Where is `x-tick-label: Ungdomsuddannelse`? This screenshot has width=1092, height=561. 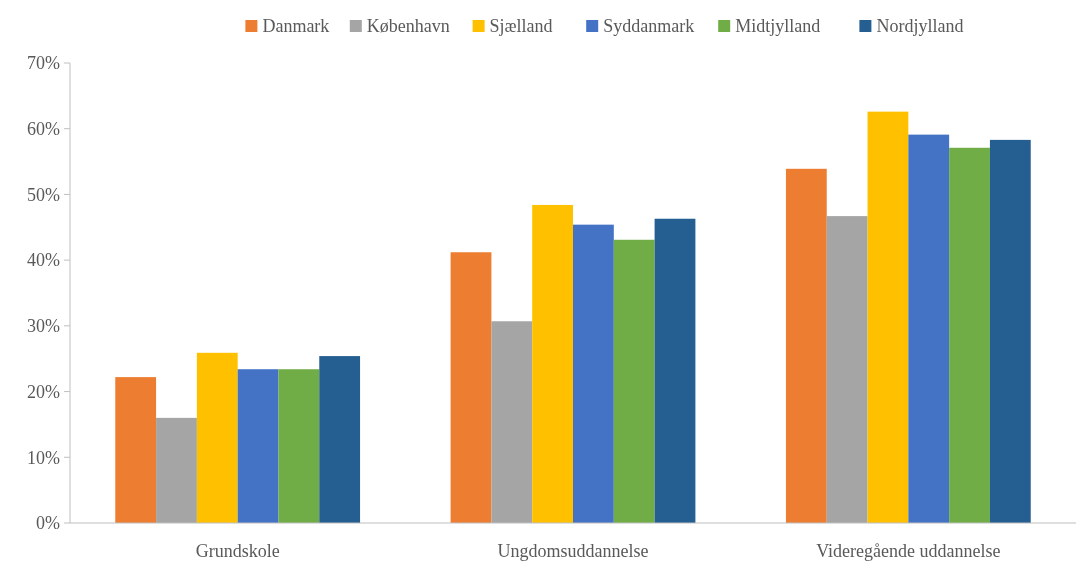
x-tick-label: Ungdomsuddannelse is located at coordinates (573, 551).